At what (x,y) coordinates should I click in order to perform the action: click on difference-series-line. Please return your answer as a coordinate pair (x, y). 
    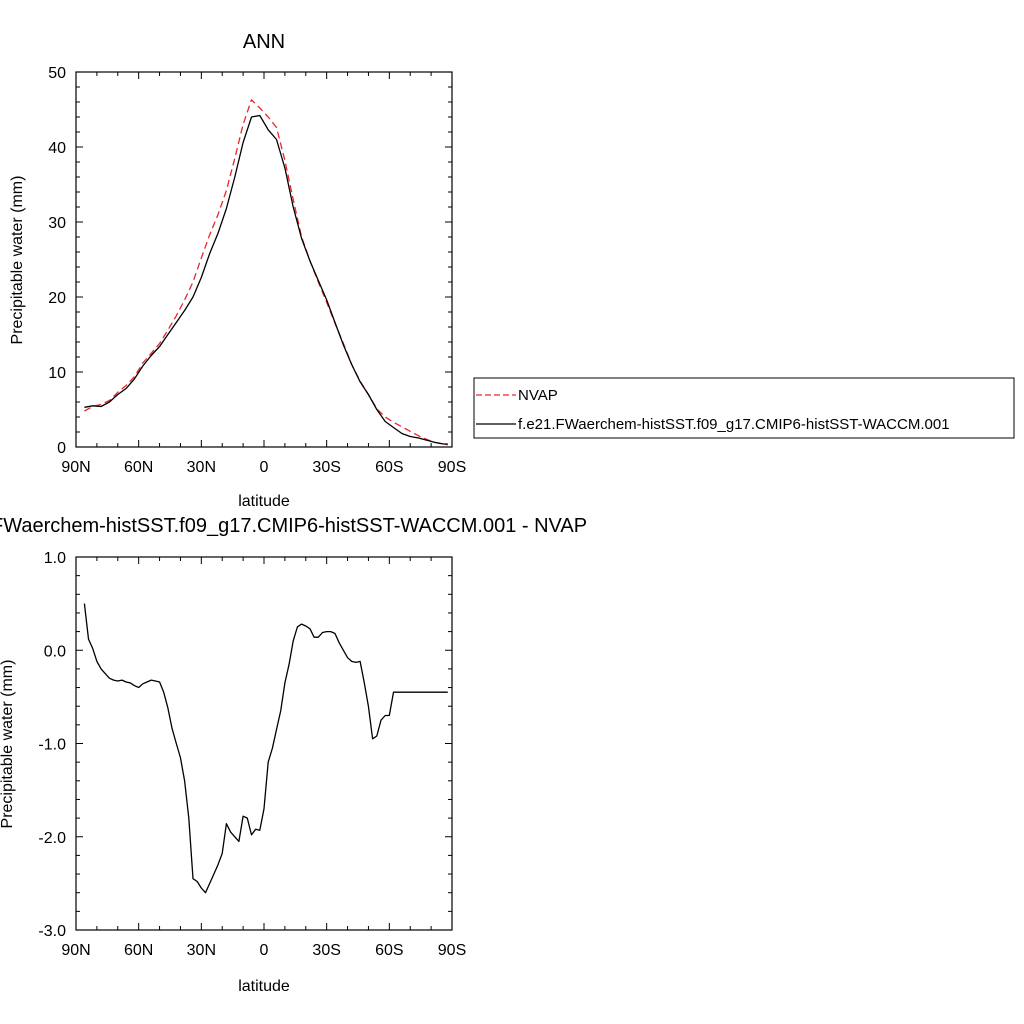
    Looking at the image, I should click on (265, 748).